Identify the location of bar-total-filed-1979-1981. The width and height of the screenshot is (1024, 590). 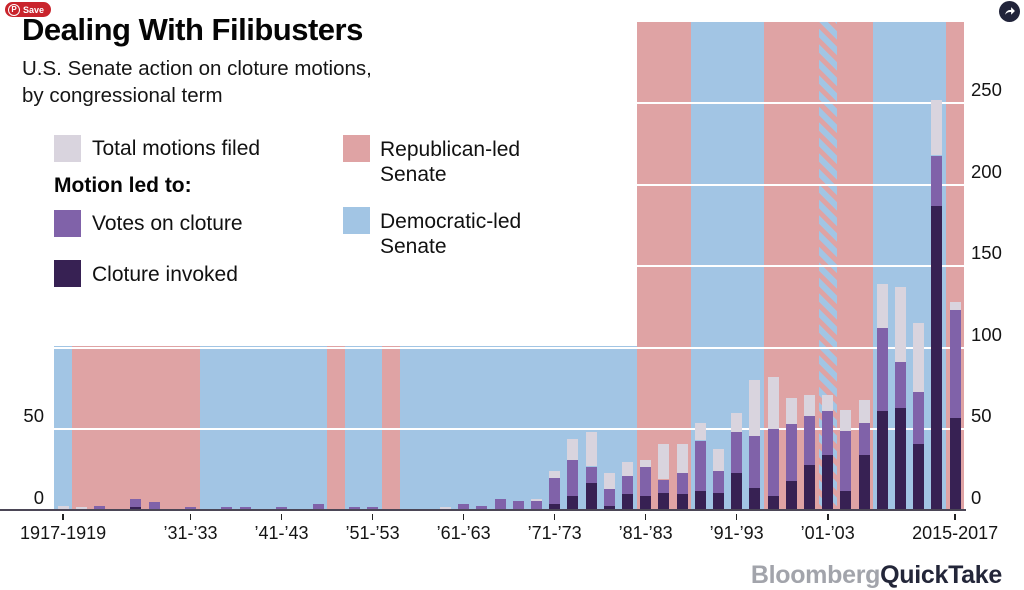
(627, 469).